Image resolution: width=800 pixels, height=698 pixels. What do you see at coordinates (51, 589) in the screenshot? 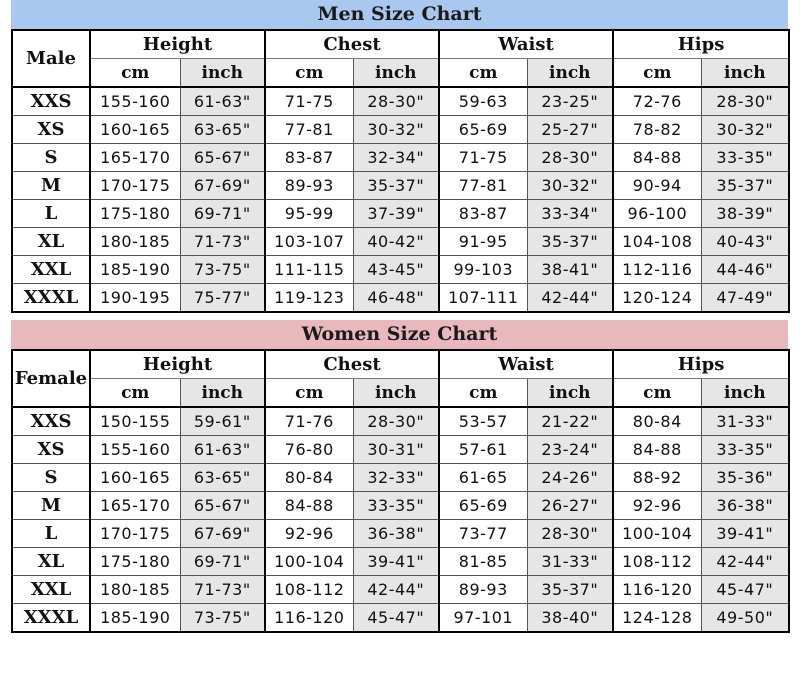
I see `size-label: XXL` at bounding box center [51, 589].